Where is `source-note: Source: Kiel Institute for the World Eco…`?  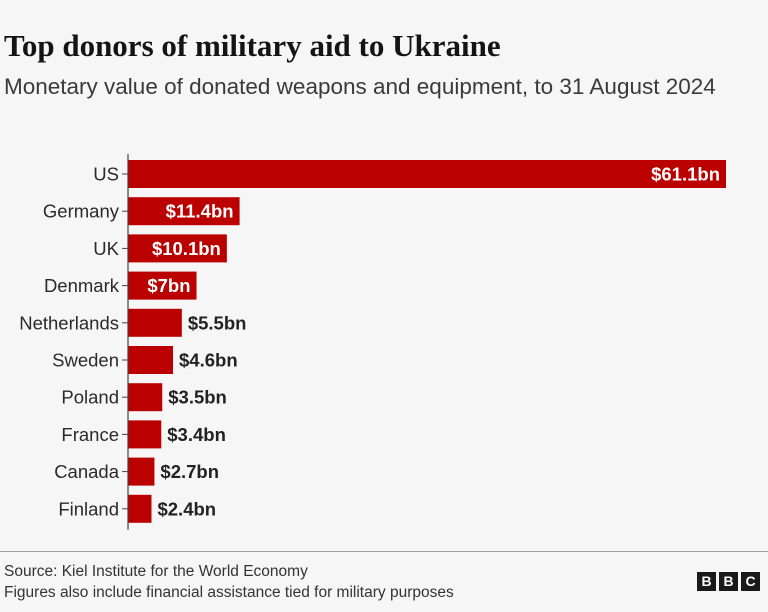 source-note: Source: Kiel Institute for the World Eco… is located at coordinates (156, 571).